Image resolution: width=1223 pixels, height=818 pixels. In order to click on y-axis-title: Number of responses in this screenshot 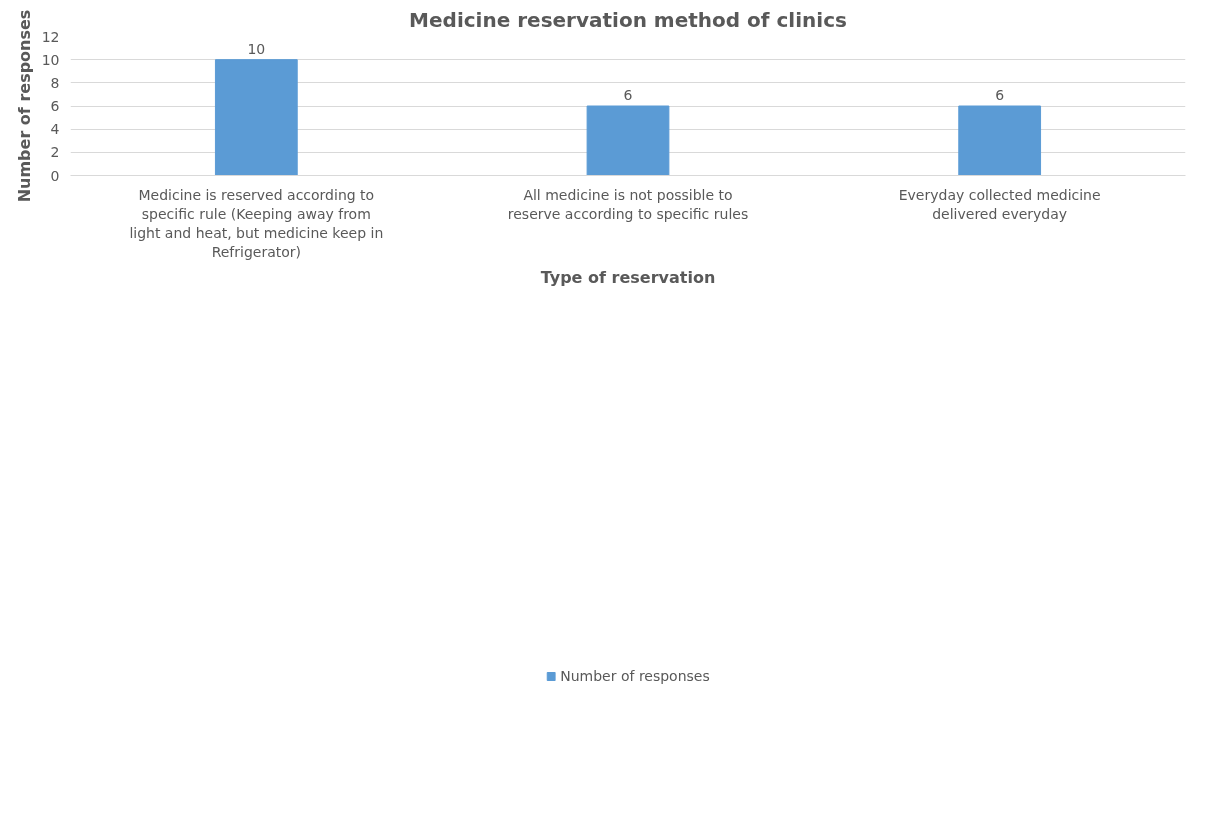, I will do `click(24, 106)`.